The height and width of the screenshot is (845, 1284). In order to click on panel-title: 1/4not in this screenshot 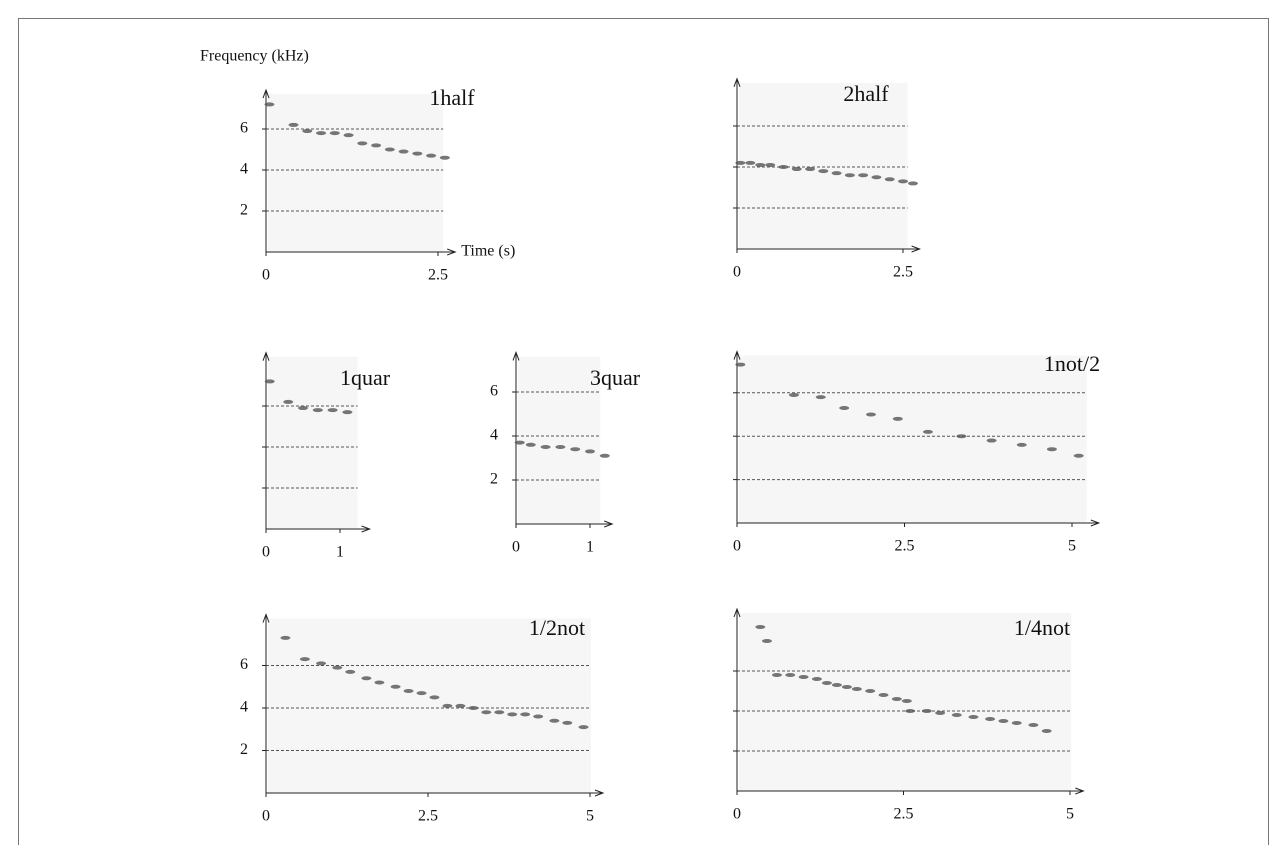, I will do `click(1042, 627)`.